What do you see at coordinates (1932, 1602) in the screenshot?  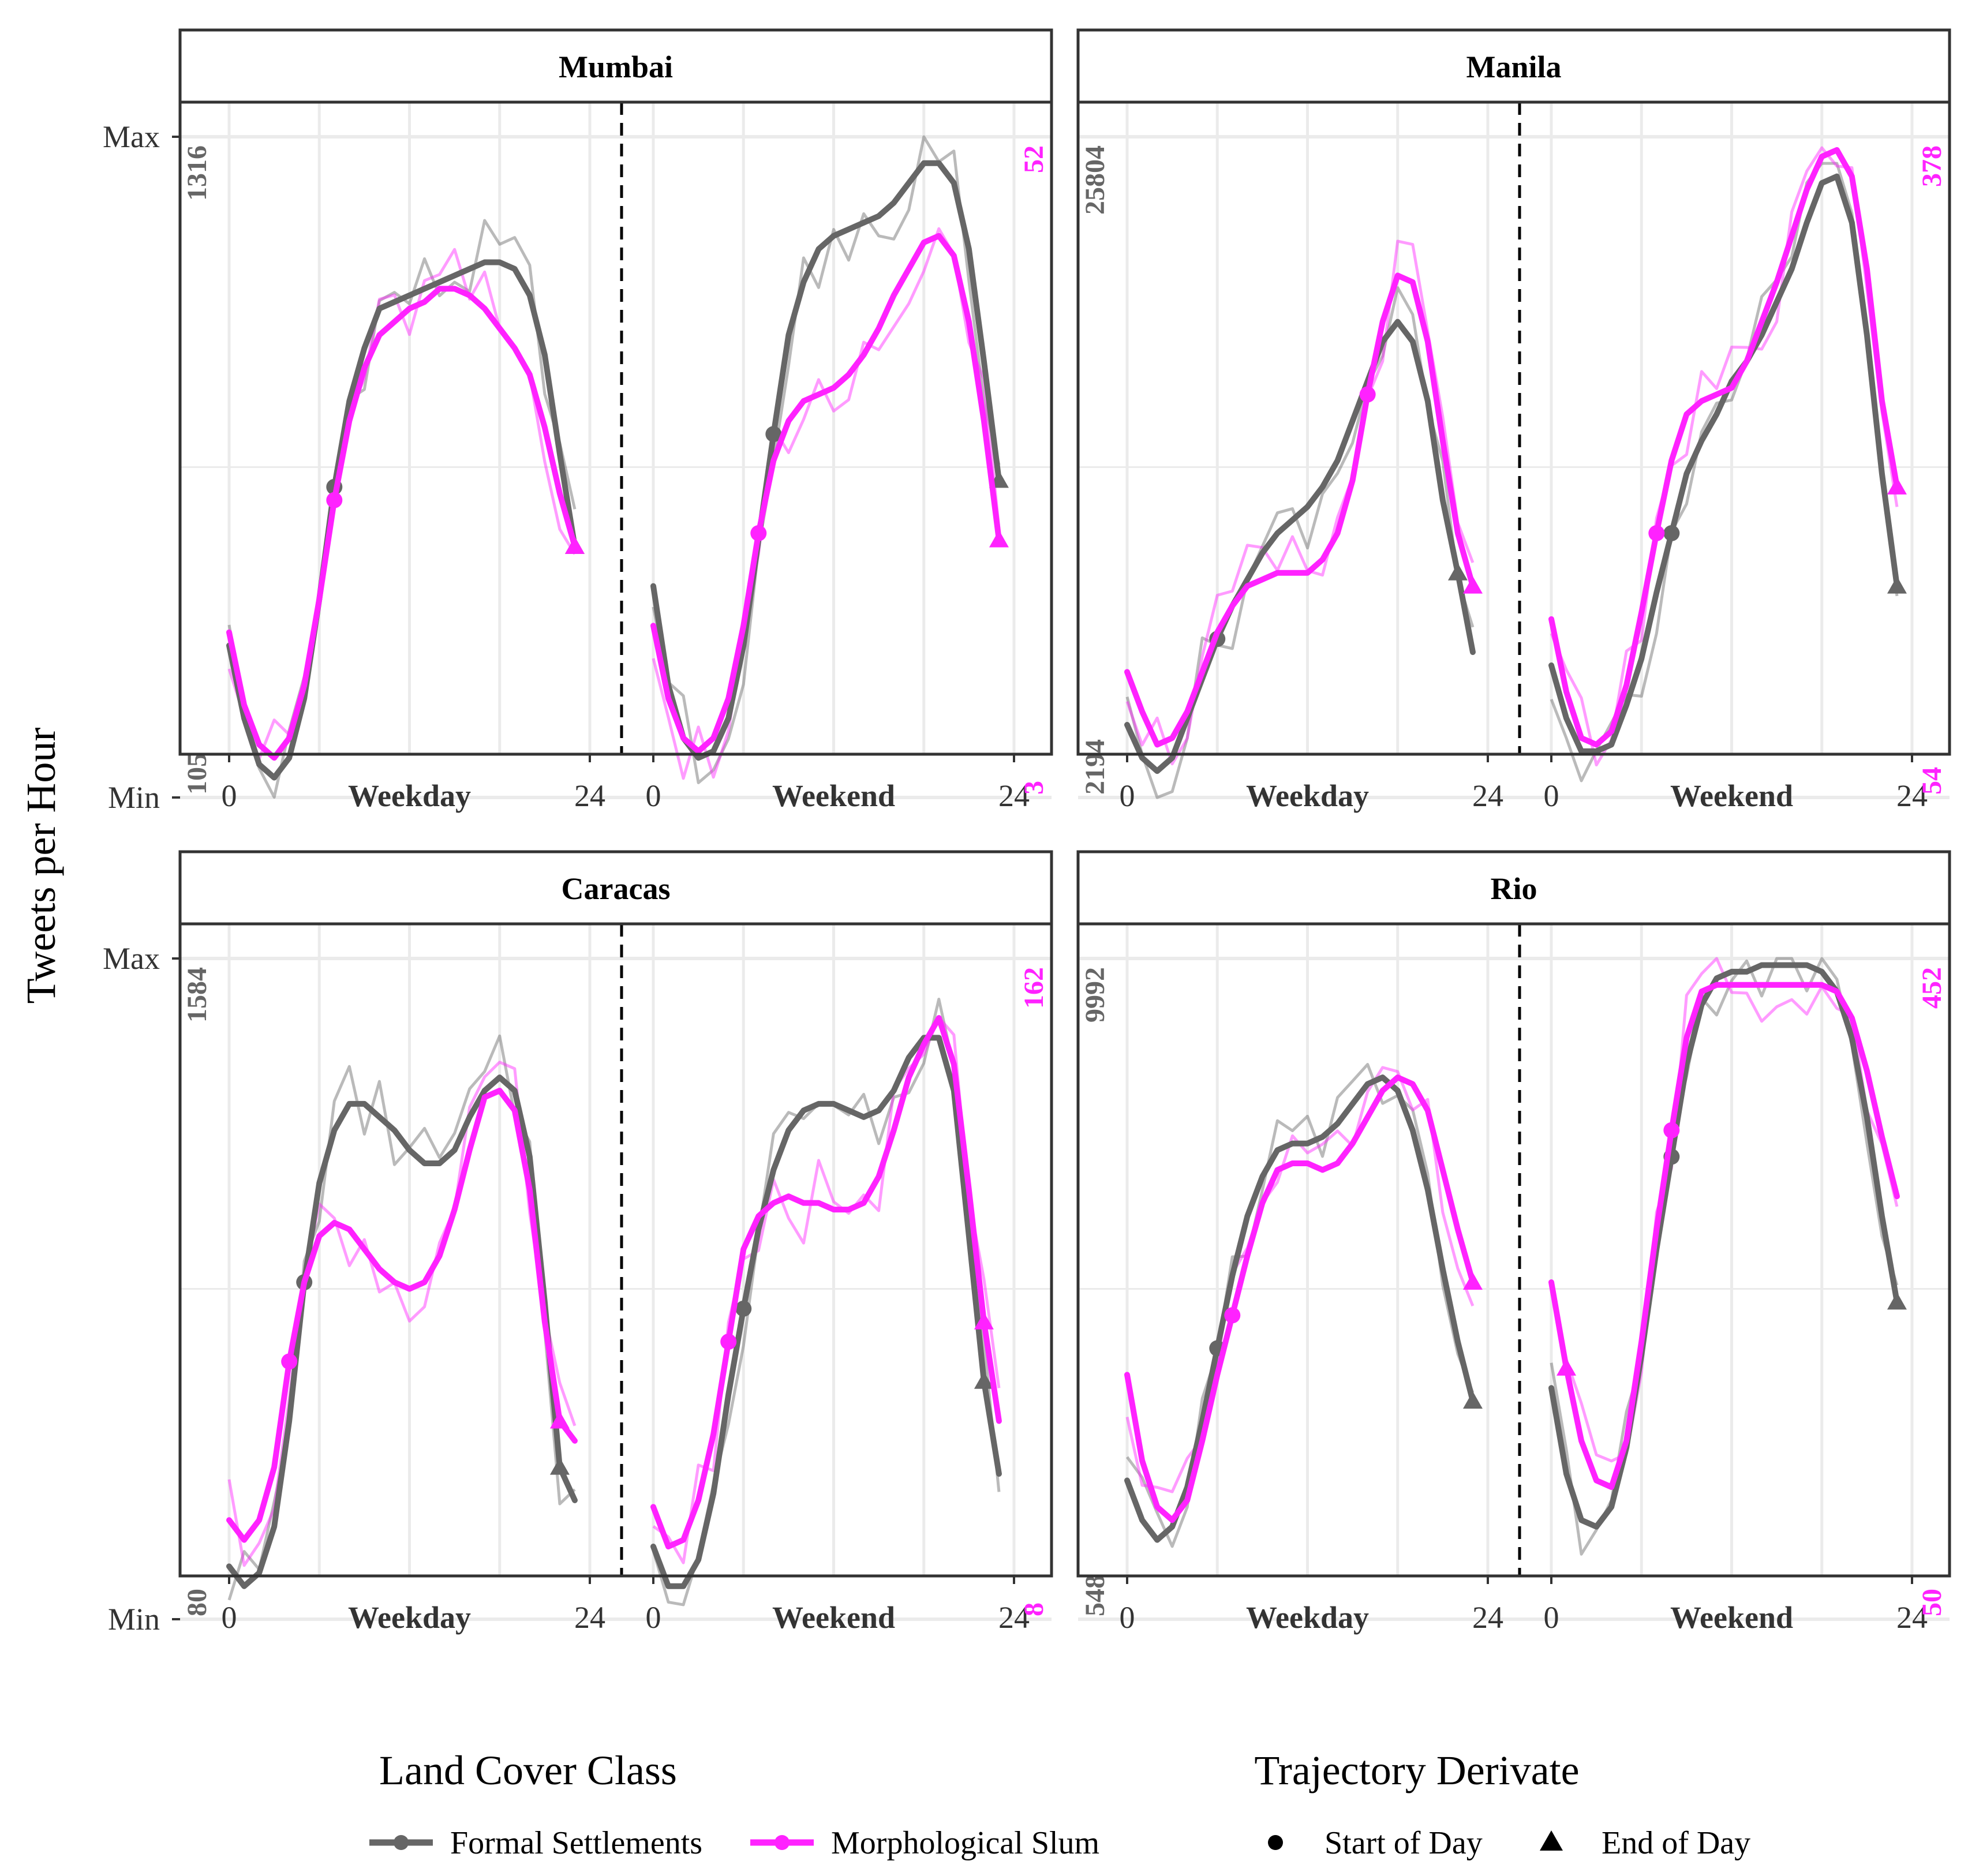 I see `slum-range-min: 50` at bounding box center [1932, 1602].